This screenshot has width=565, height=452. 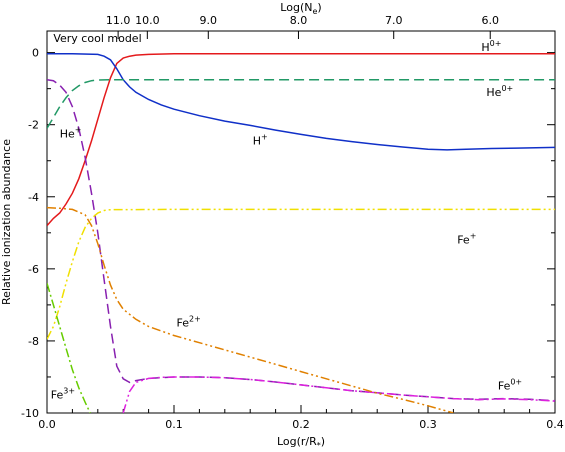 I want to click on y-tick-label-1: -2, so click(x=33, y=125).